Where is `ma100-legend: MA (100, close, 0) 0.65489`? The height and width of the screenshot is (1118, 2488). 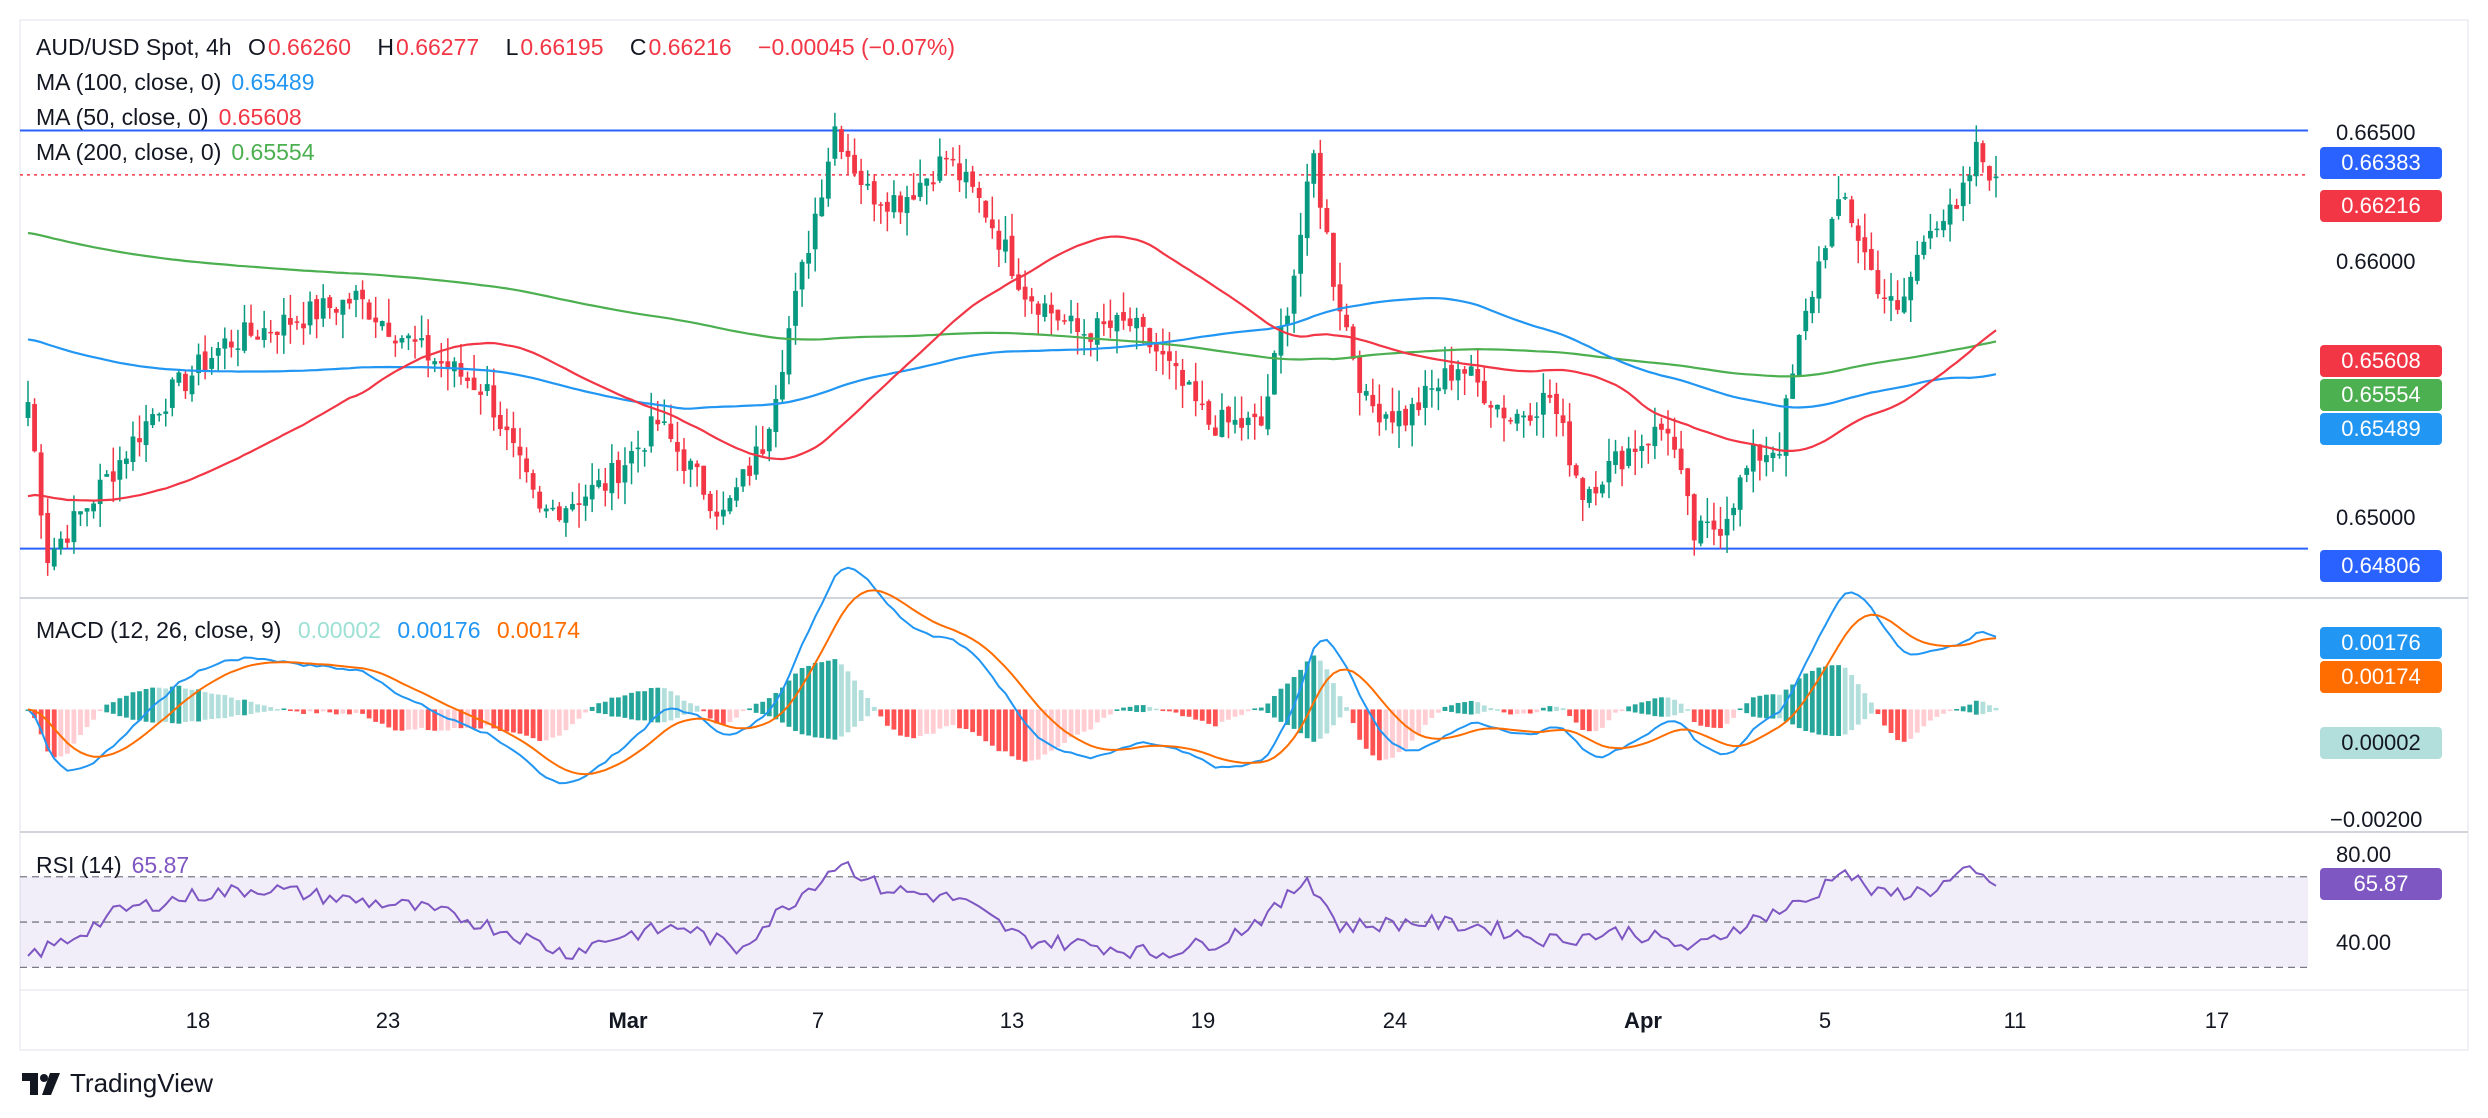 ma100-legend: MA (100, close, 0) 0.65489 is located at coordinates (180, 82).